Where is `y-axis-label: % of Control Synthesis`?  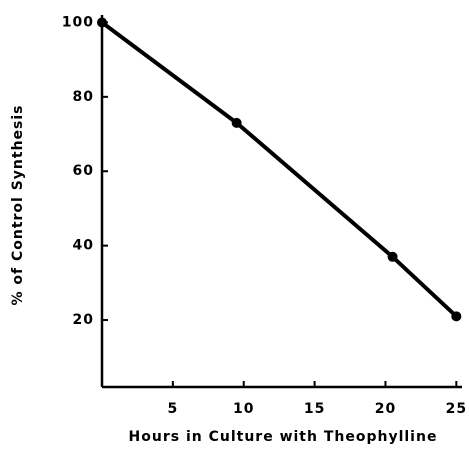
y-axis-label: % of Control Synthesis is located at coordinates (18, 204).